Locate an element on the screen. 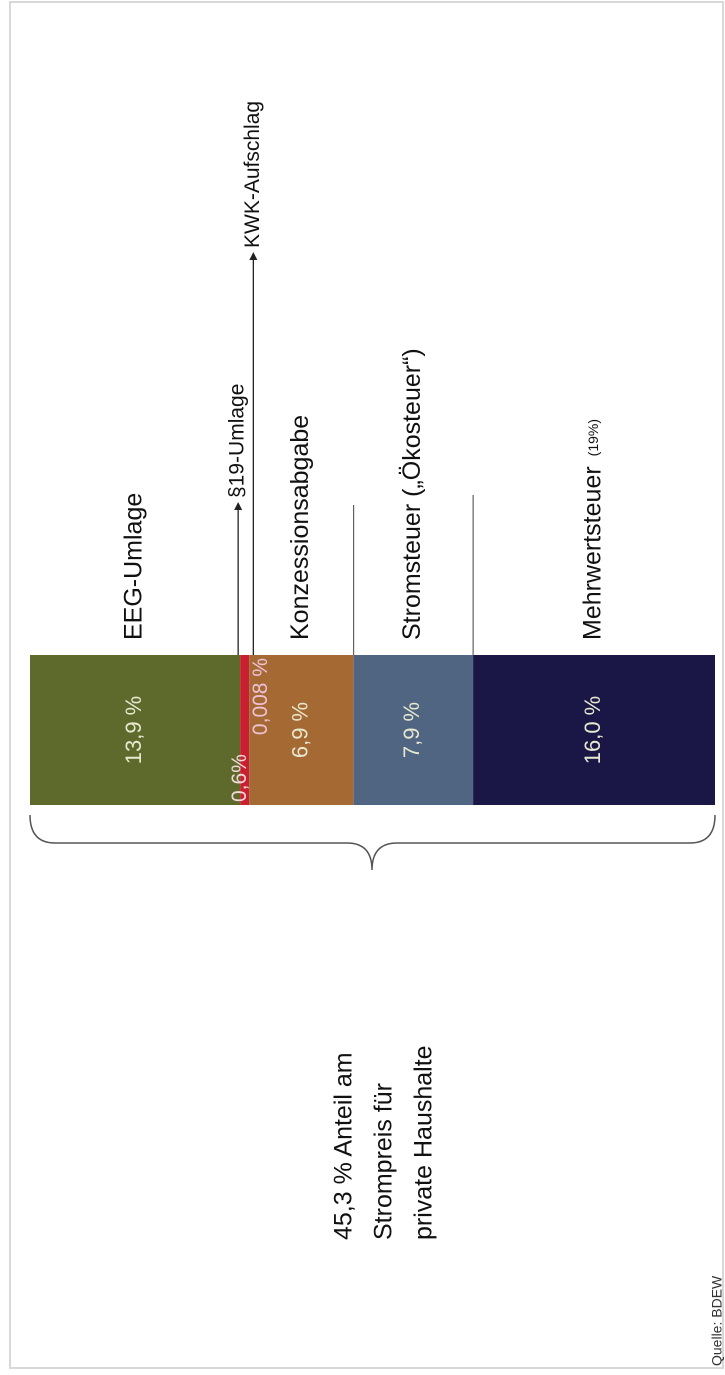 The height and width of the screenshot is (1375, 725). value-label: 6,9 % is located at coordinates (299, 730).